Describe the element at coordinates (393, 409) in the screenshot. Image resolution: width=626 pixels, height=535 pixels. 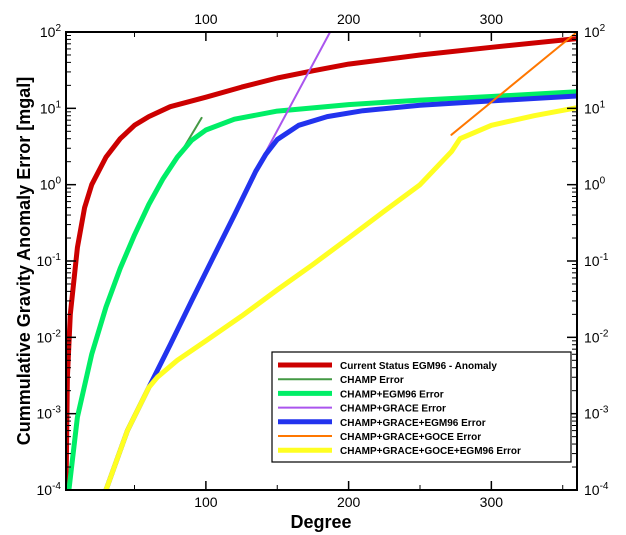
I see `legend-label-4: CHAMP+GRACE Error` at that location.